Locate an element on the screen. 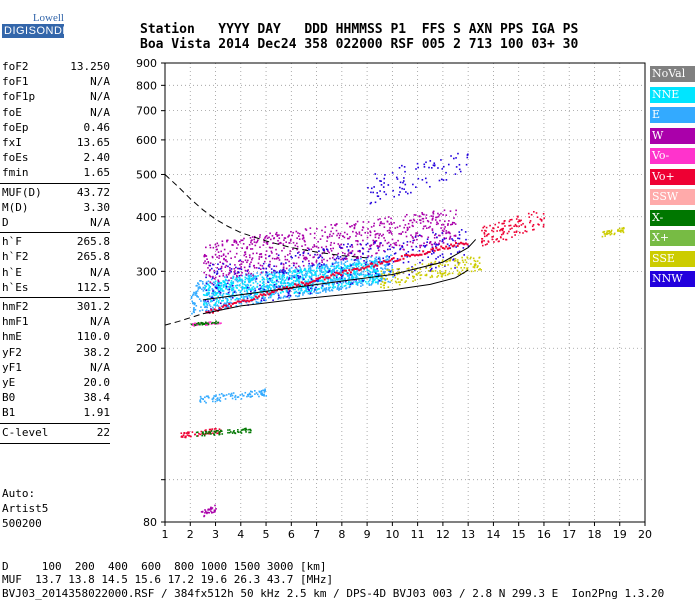 Image resolution: width=700 pixels, height=600 pixels. param-key: foE is located at coordinates (12, 112).